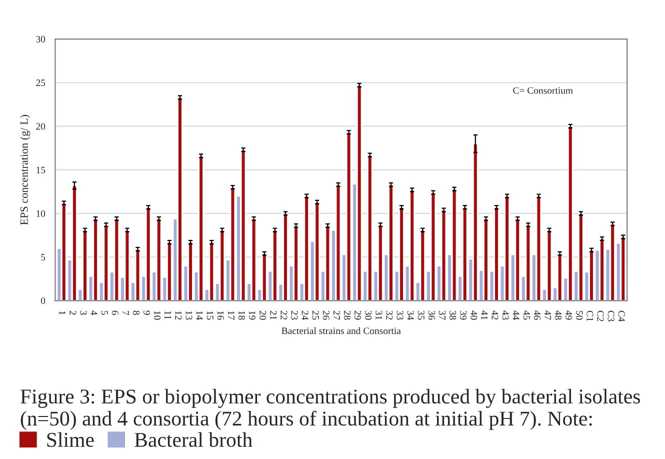 The image size is (665, 459). I want to click on x-tick-label: 41, so click(484, 315).